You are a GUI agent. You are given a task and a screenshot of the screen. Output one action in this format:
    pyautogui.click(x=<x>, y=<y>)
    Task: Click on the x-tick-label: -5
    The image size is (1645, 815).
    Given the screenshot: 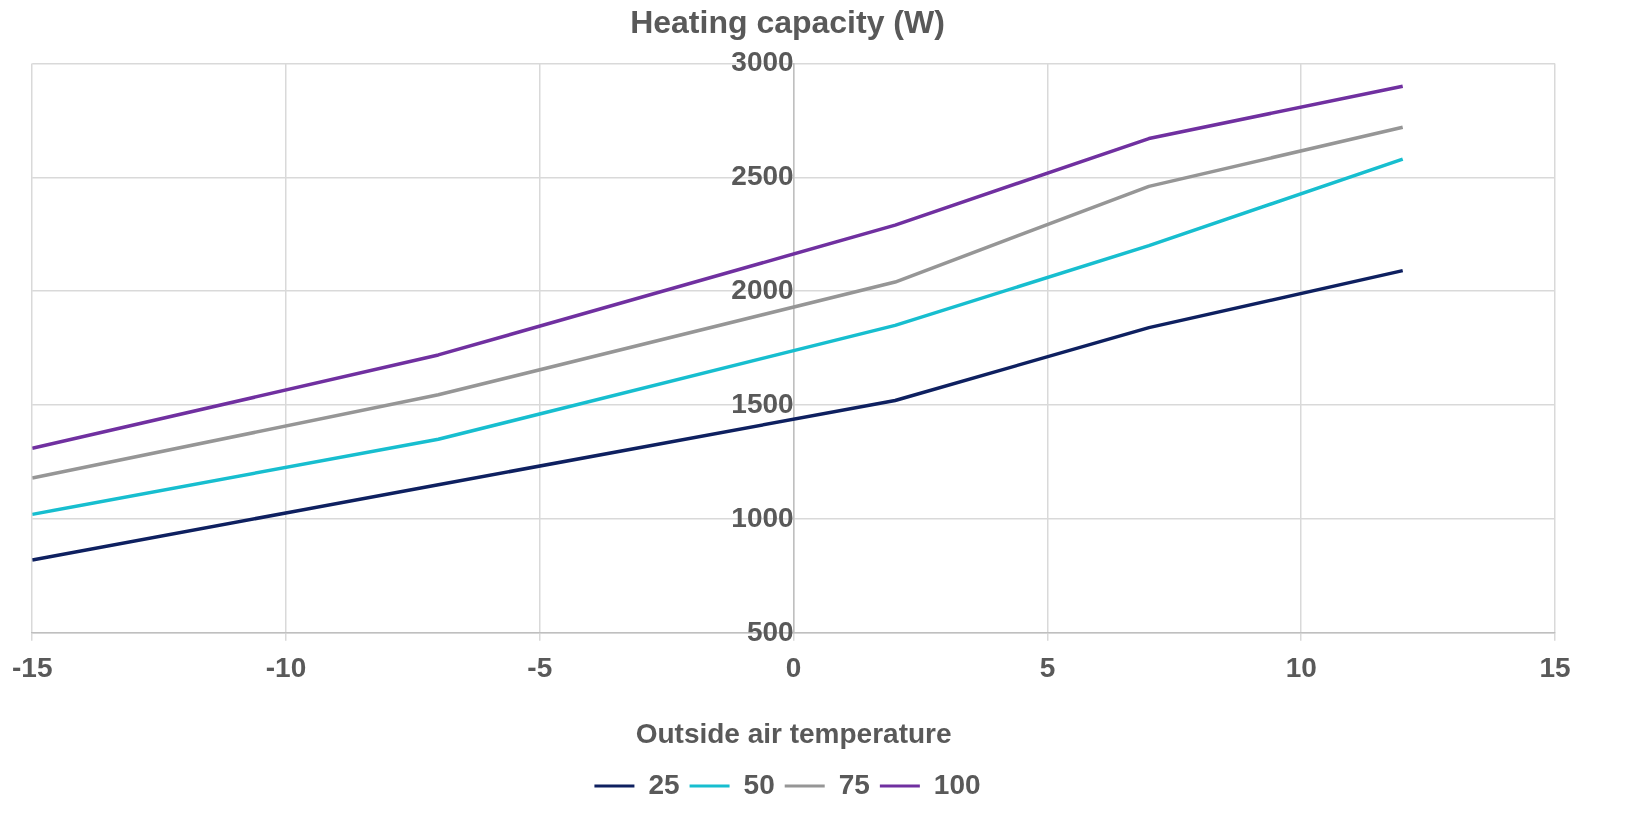 What is the action you would take?
    pyautogui.click(x=540, y=668)
    